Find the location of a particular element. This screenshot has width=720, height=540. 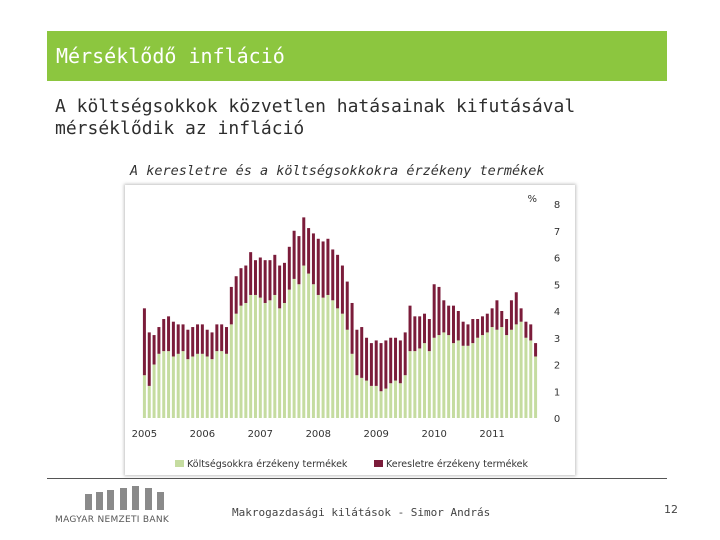

legend-swatch-demand is located at coordinates (378, 463).